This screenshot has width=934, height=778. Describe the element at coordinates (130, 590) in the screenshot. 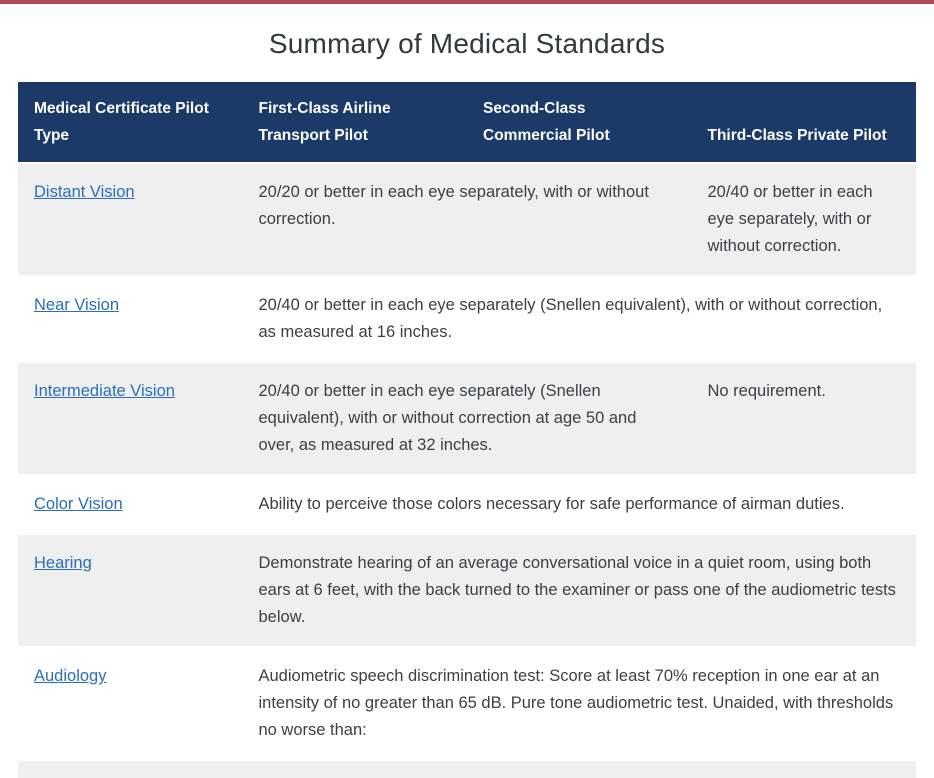

I see `topic-cell: Hearing` at that location.